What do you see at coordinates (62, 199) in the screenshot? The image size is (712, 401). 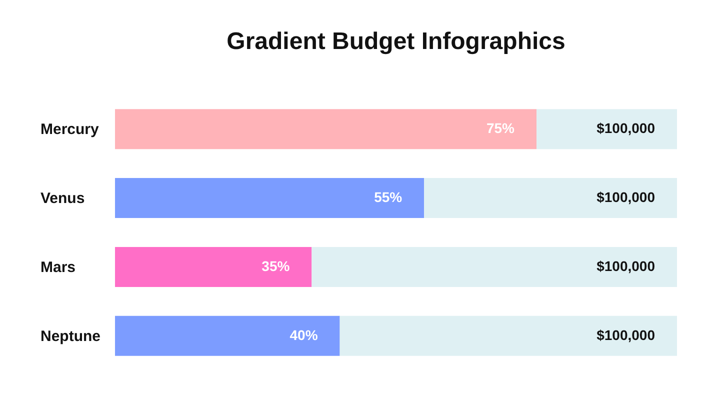 I see `y-tick-label: Venus` at bounding box center [62, 199].